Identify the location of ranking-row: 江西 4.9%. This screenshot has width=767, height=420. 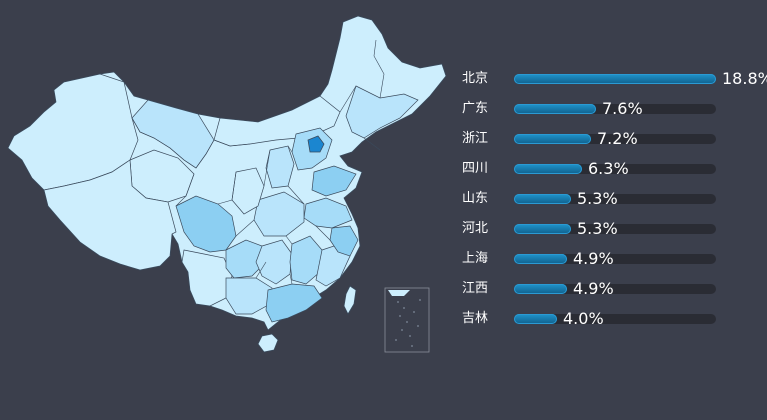
(608, 289).